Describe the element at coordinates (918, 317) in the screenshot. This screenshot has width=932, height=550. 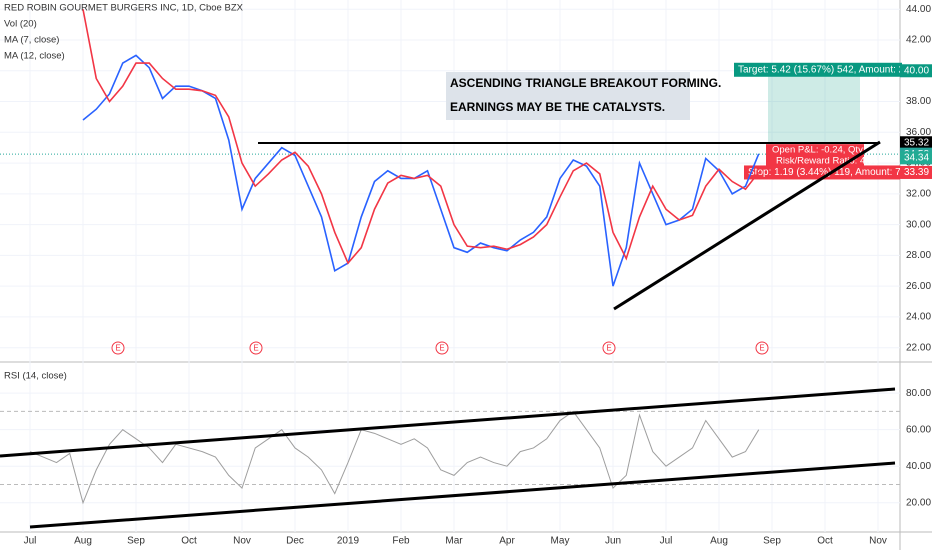
I see `y-tick-label: 24.00` at that location.